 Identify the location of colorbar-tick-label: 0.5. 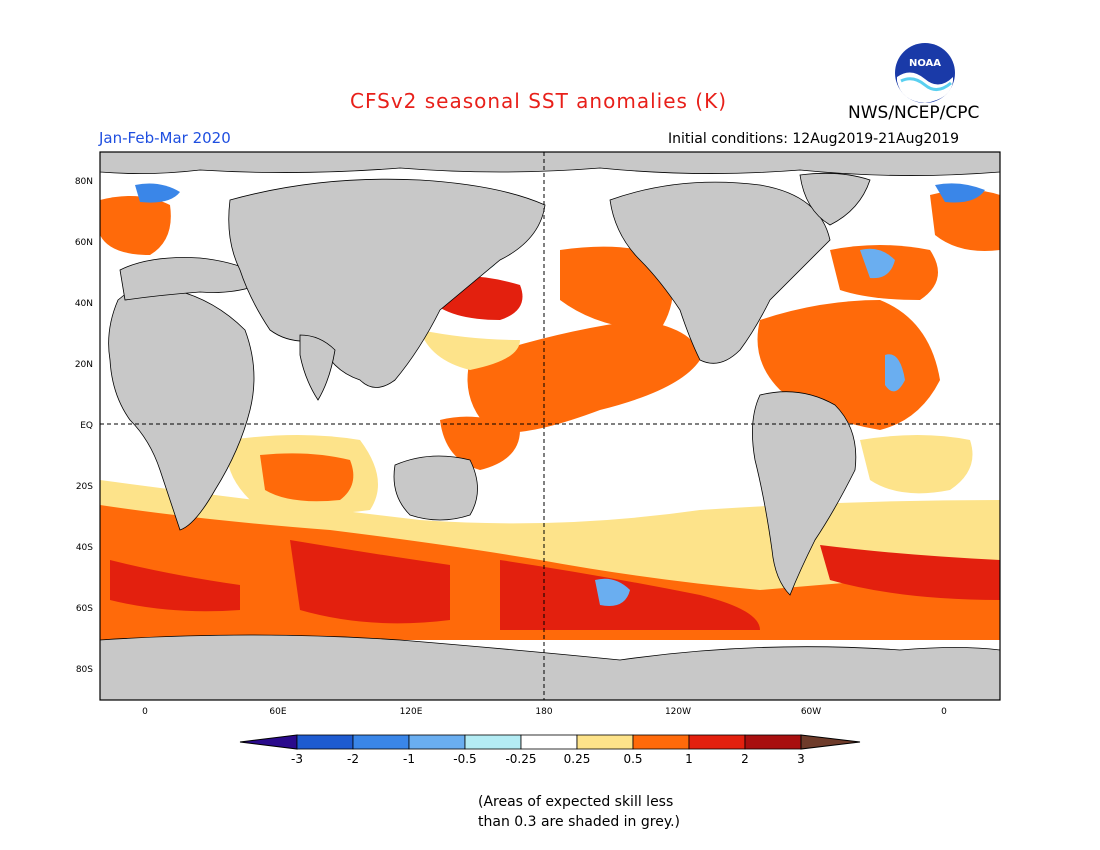
(632, 759).